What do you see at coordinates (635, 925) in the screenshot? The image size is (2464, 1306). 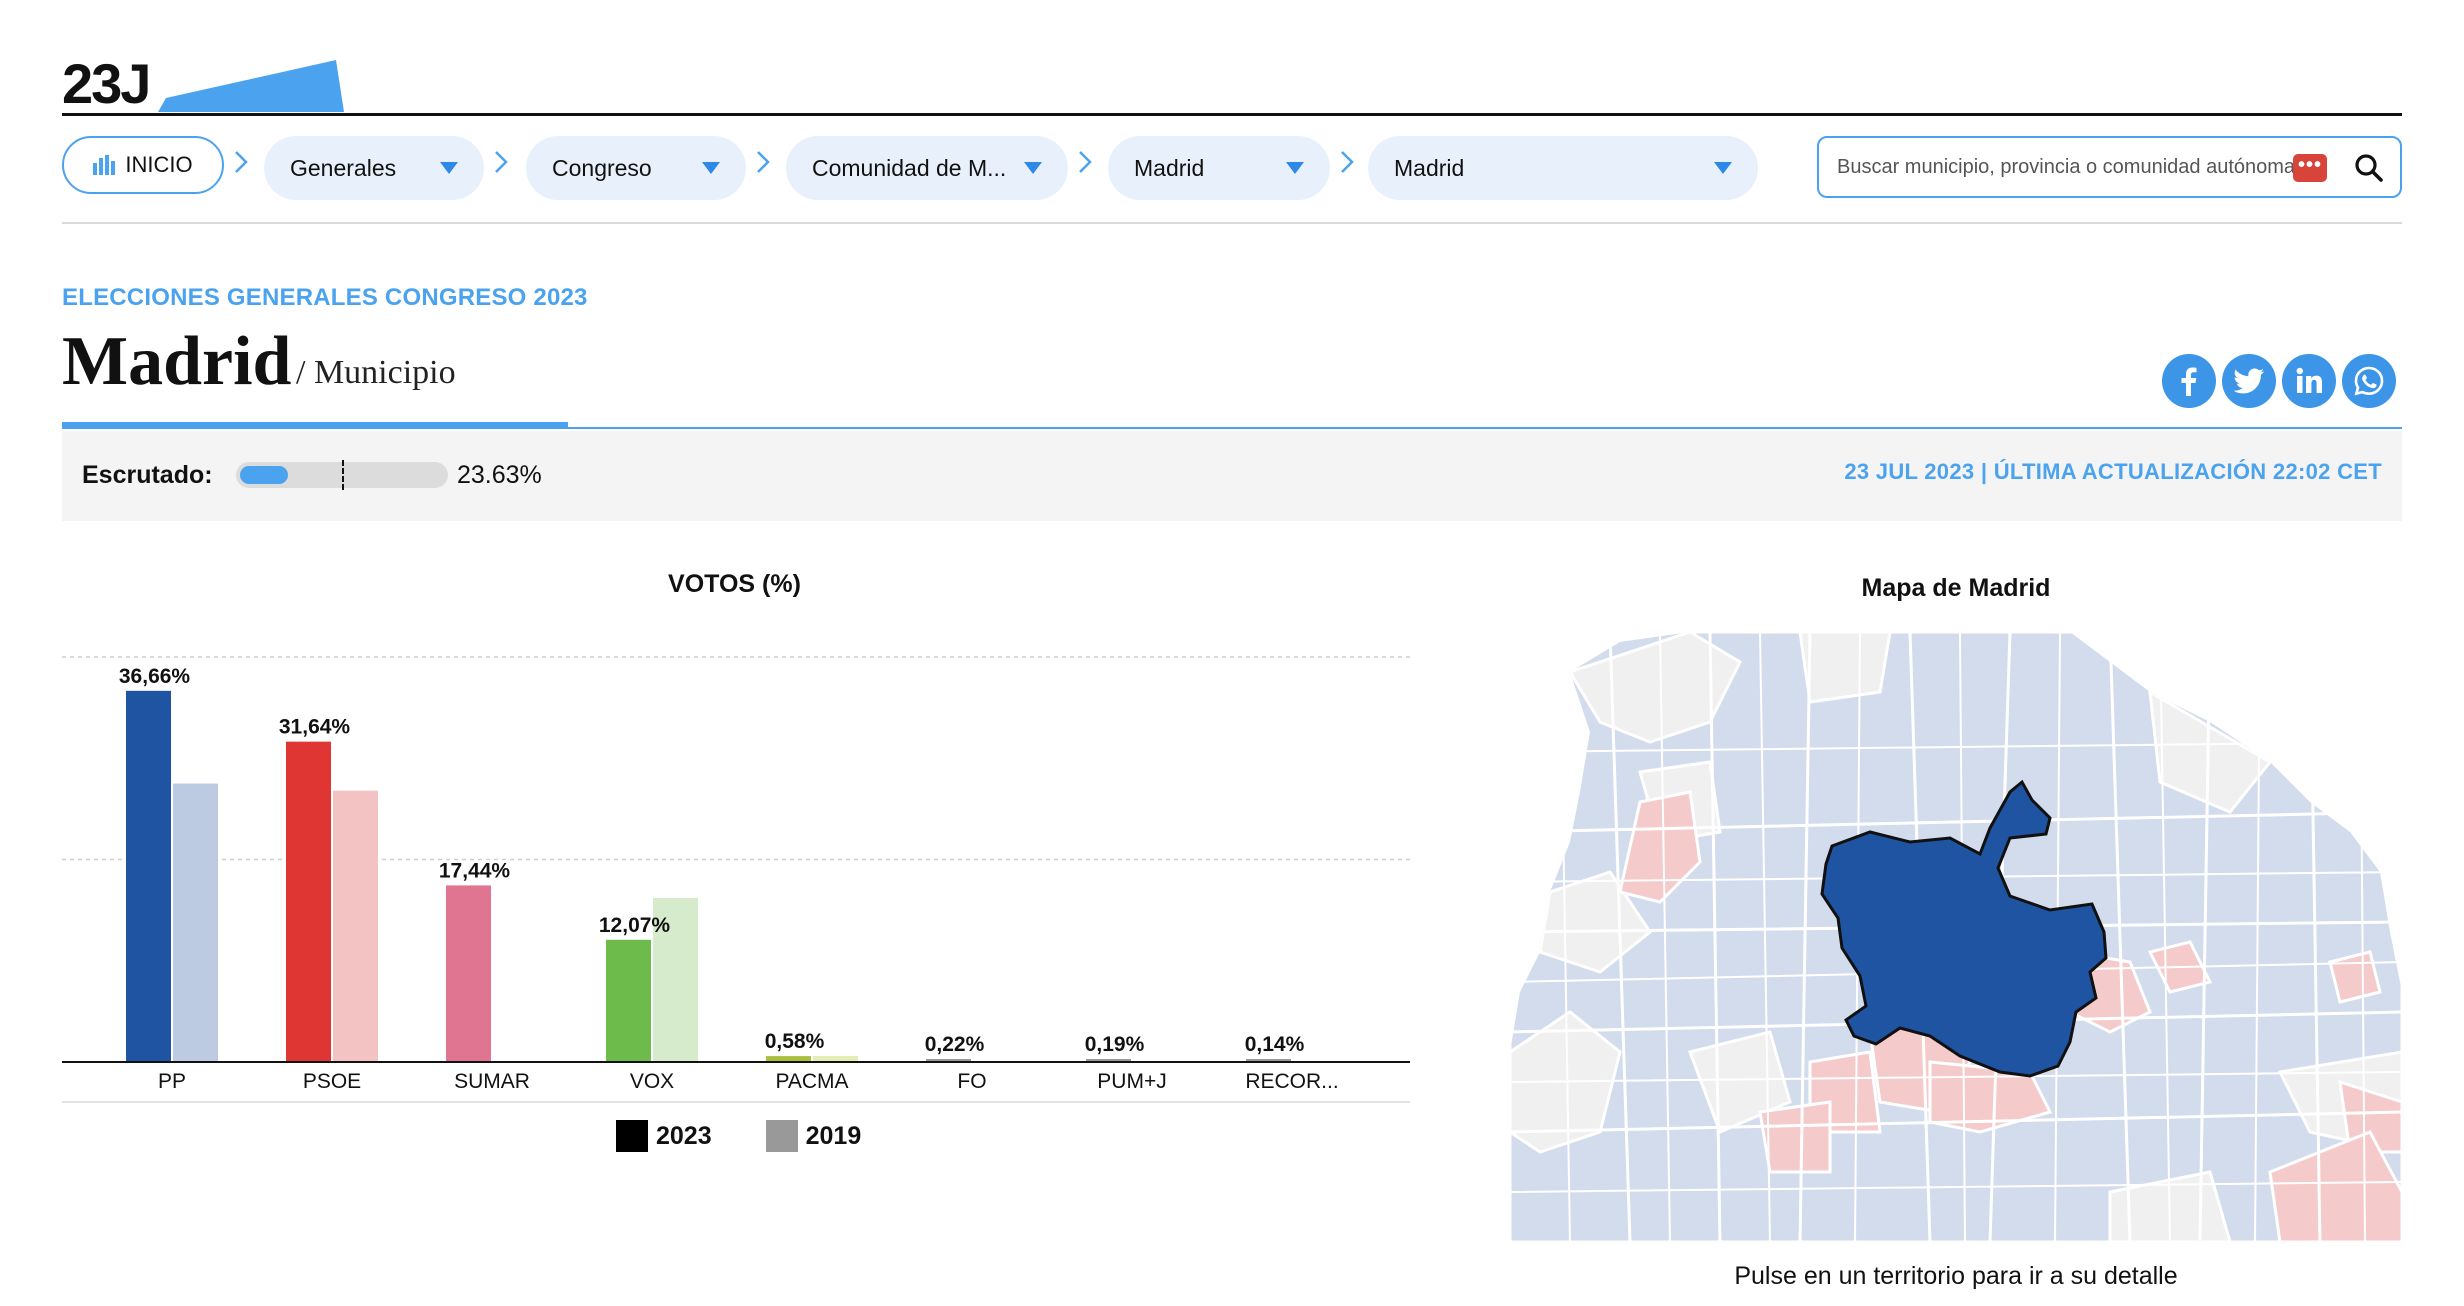 I see `chart-data-label: 12,07%` at bounding box center [635, 925].